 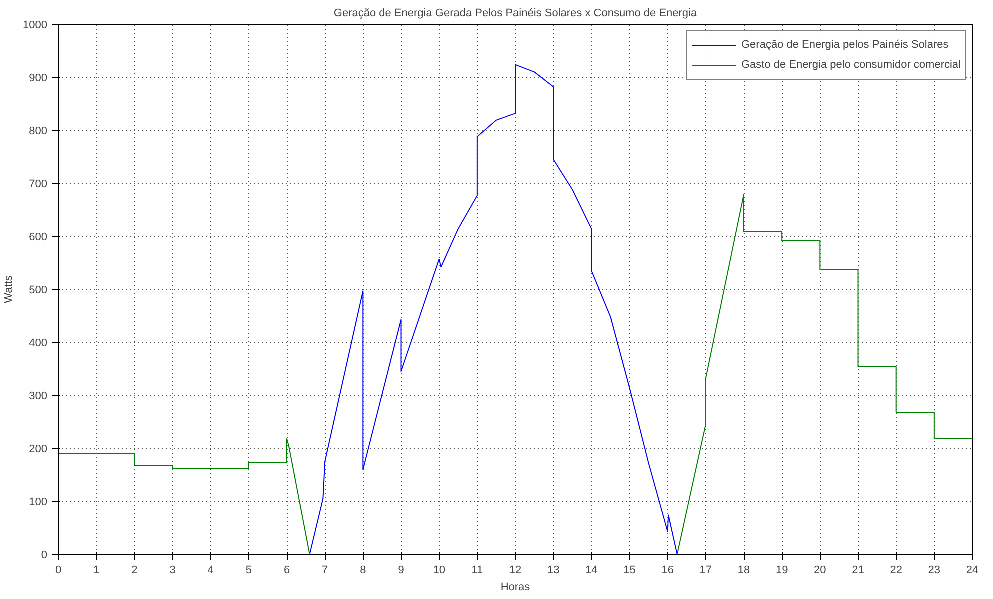 I want to click on y-tick-label: 500, so click(x=38, y=290).